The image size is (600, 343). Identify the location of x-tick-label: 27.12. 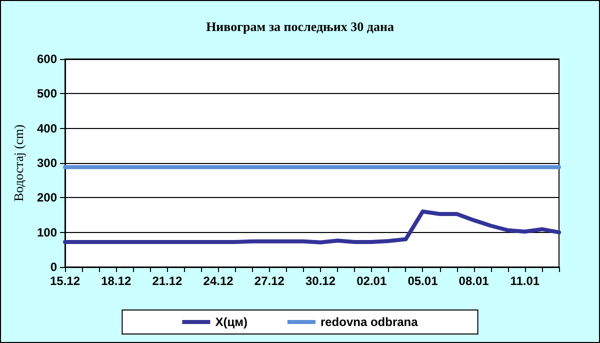
(269, 281).